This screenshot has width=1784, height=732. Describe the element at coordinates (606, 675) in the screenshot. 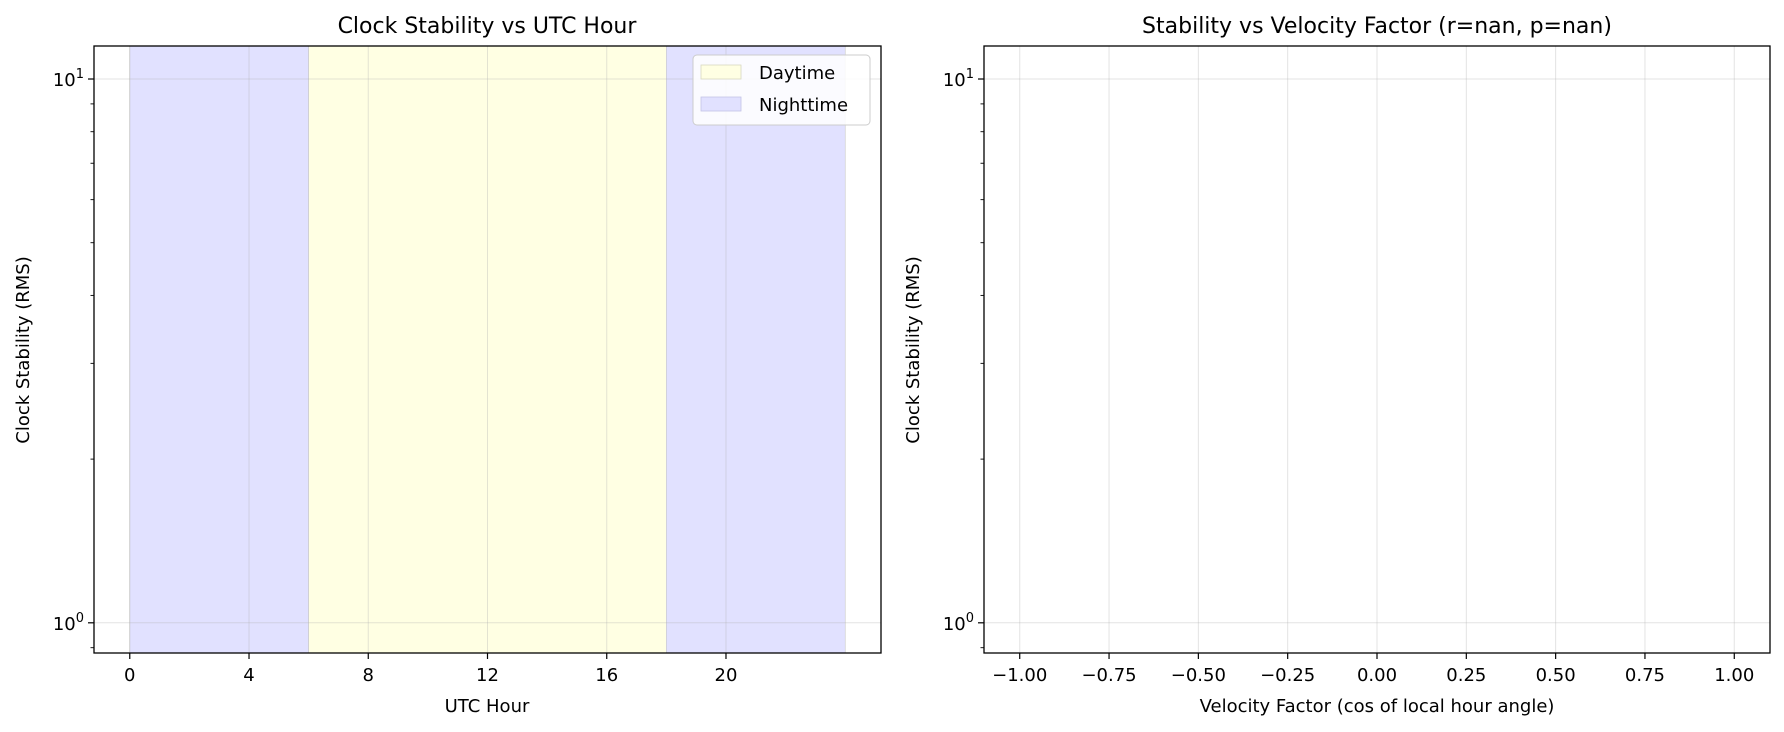

I see `x-tick-label: 16` at that location.